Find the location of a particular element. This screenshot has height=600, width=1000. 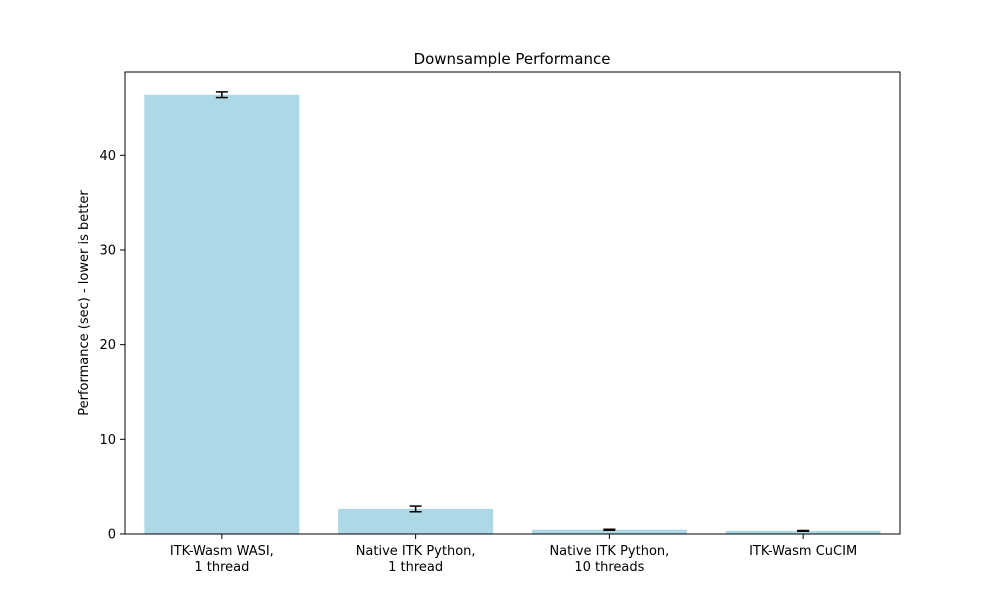

x-tick-label-1: Native ITK Python, 1 thread is located at coordinates (416, 559).